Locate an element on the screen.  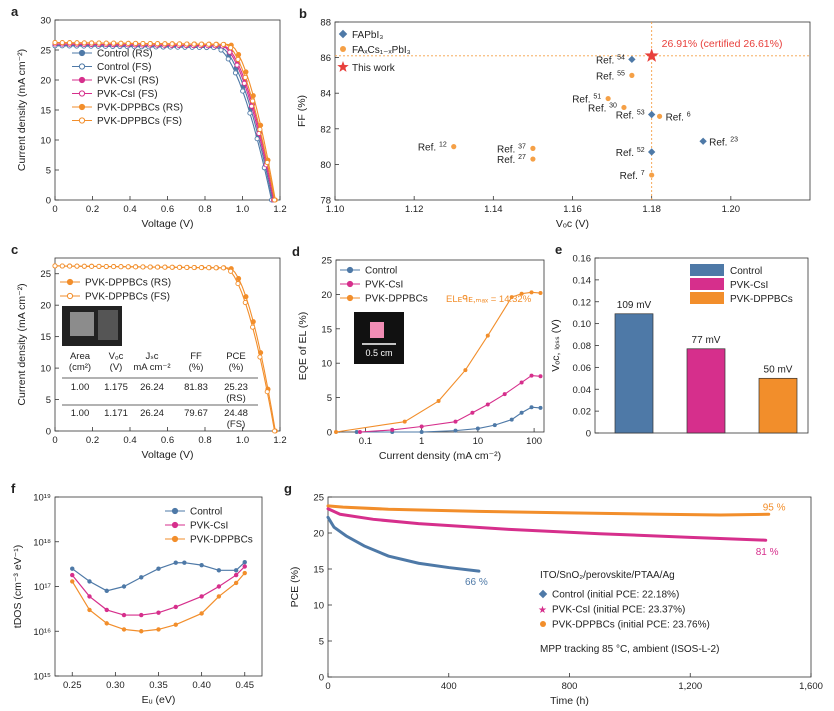
x-tick-label: 1.18 is located at coordinates (651, 209).